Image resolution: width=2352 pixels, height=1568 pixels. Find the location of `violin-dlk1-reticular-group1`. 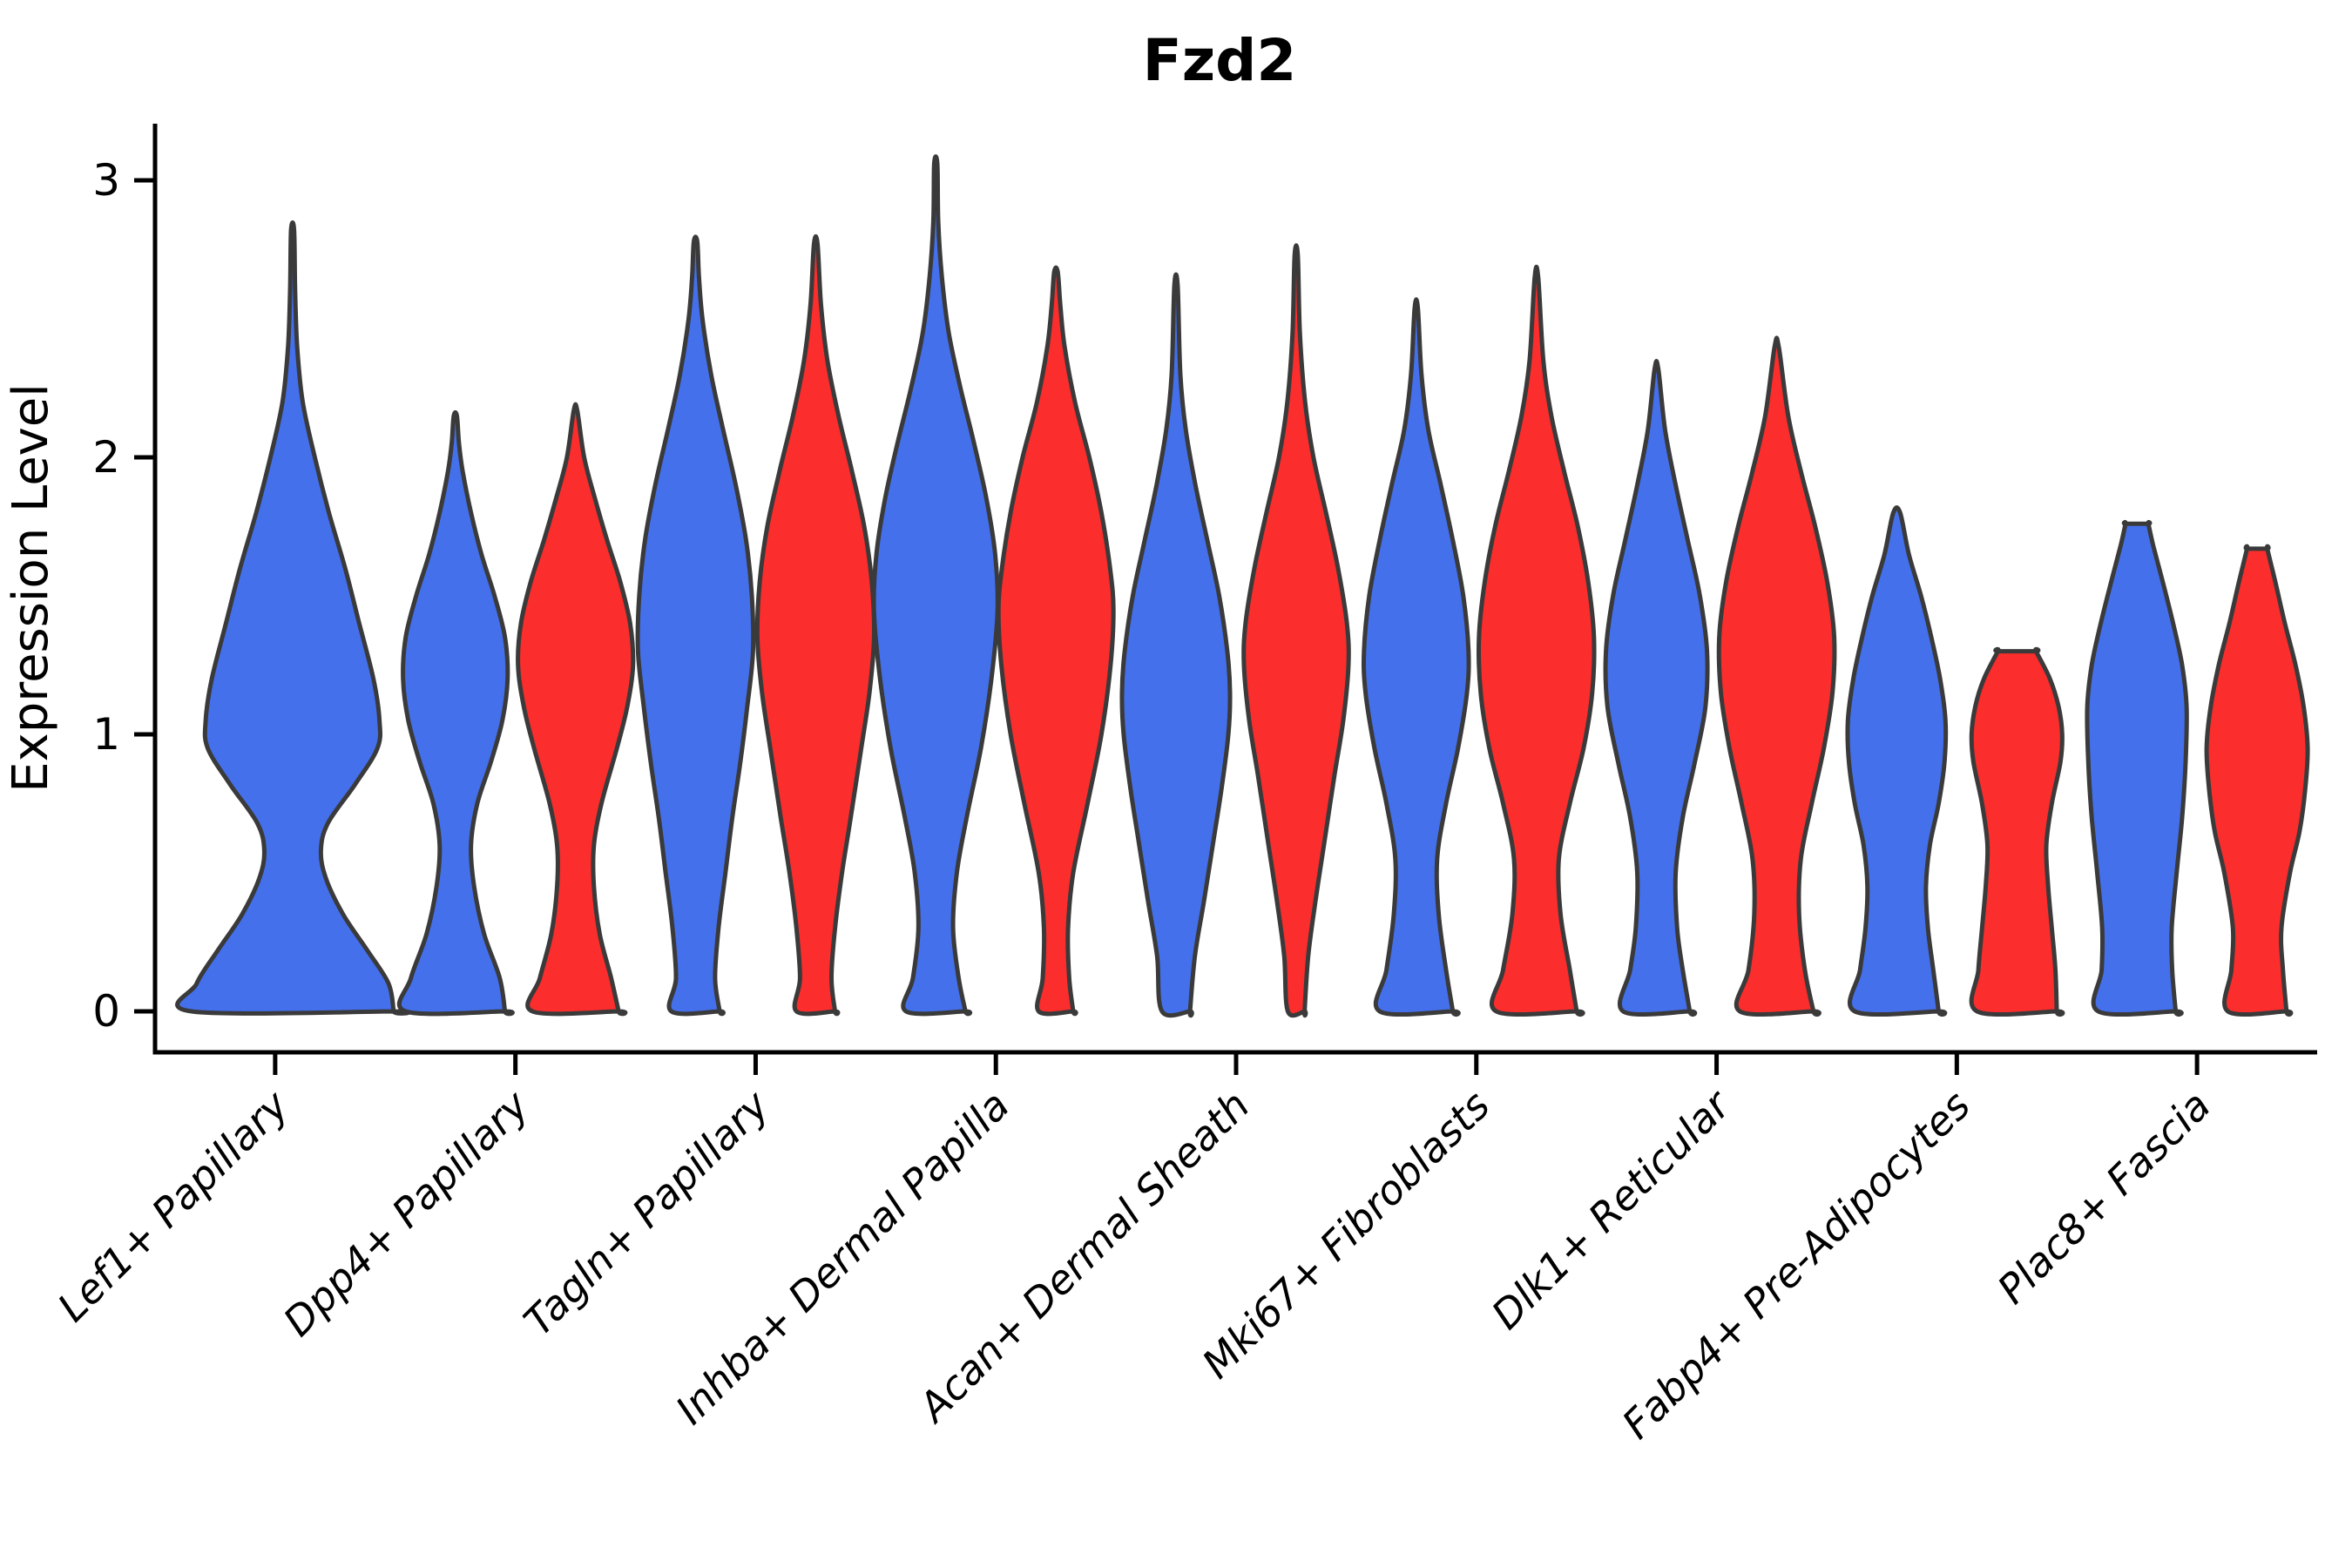

violin-dlk1-reticular-group1 is located at coordinates (1656, 688).